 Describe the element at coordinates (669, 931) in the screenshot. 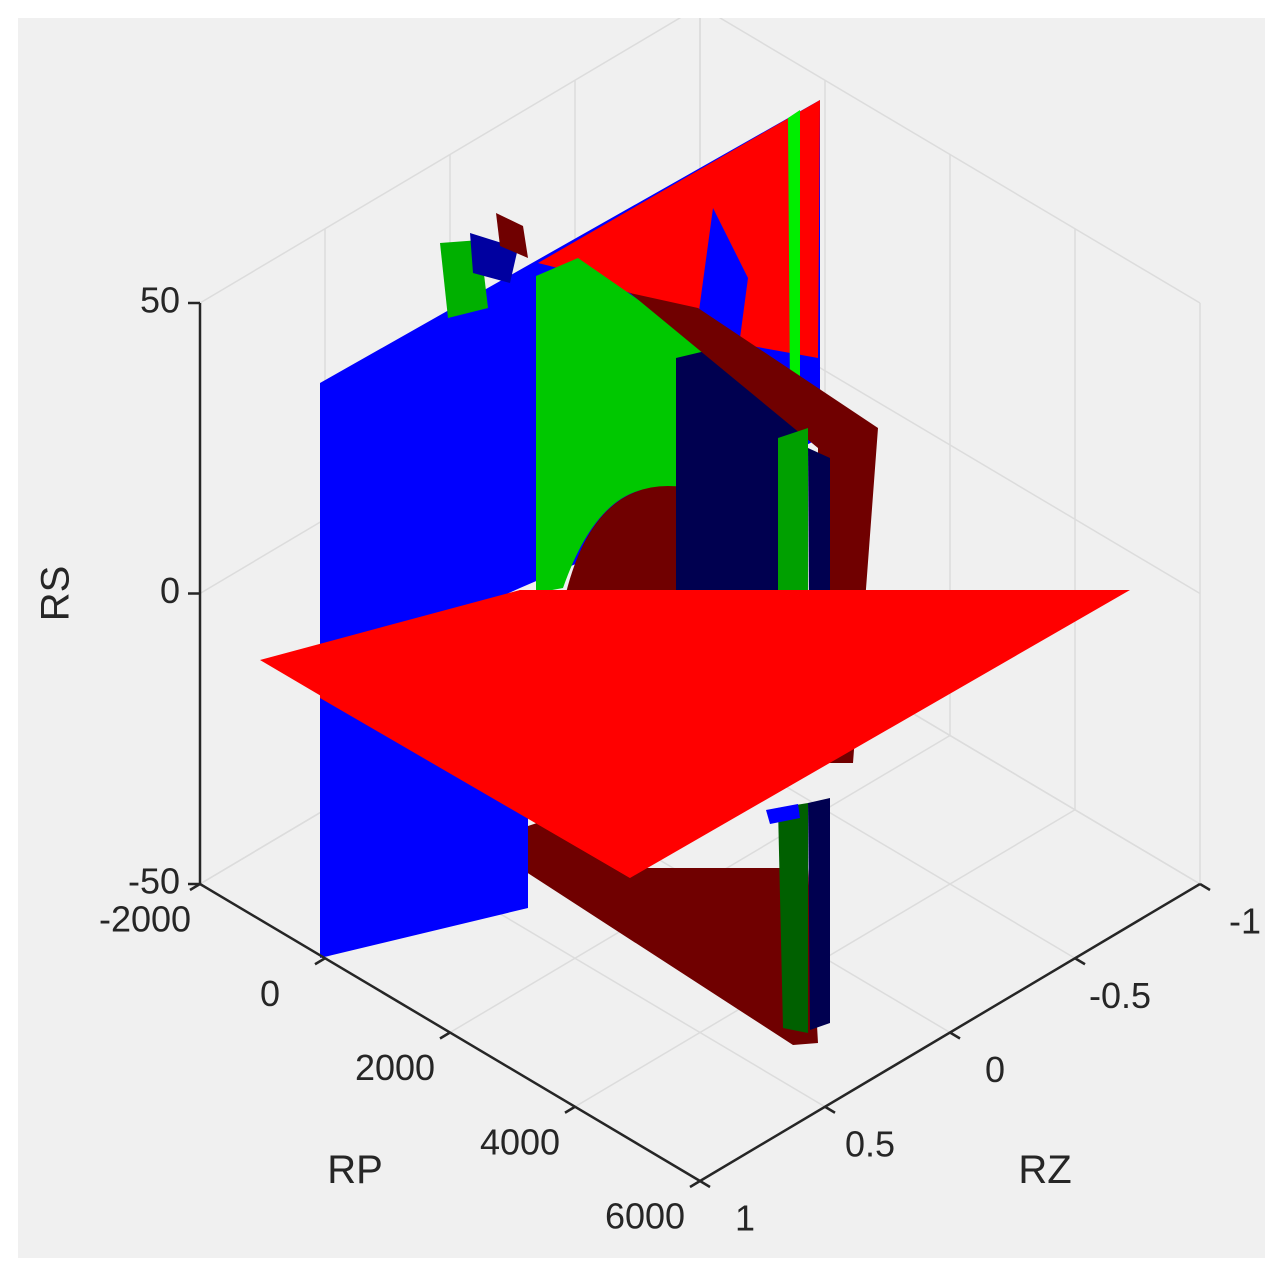

I see `surface-dark-red-lower` at that location.